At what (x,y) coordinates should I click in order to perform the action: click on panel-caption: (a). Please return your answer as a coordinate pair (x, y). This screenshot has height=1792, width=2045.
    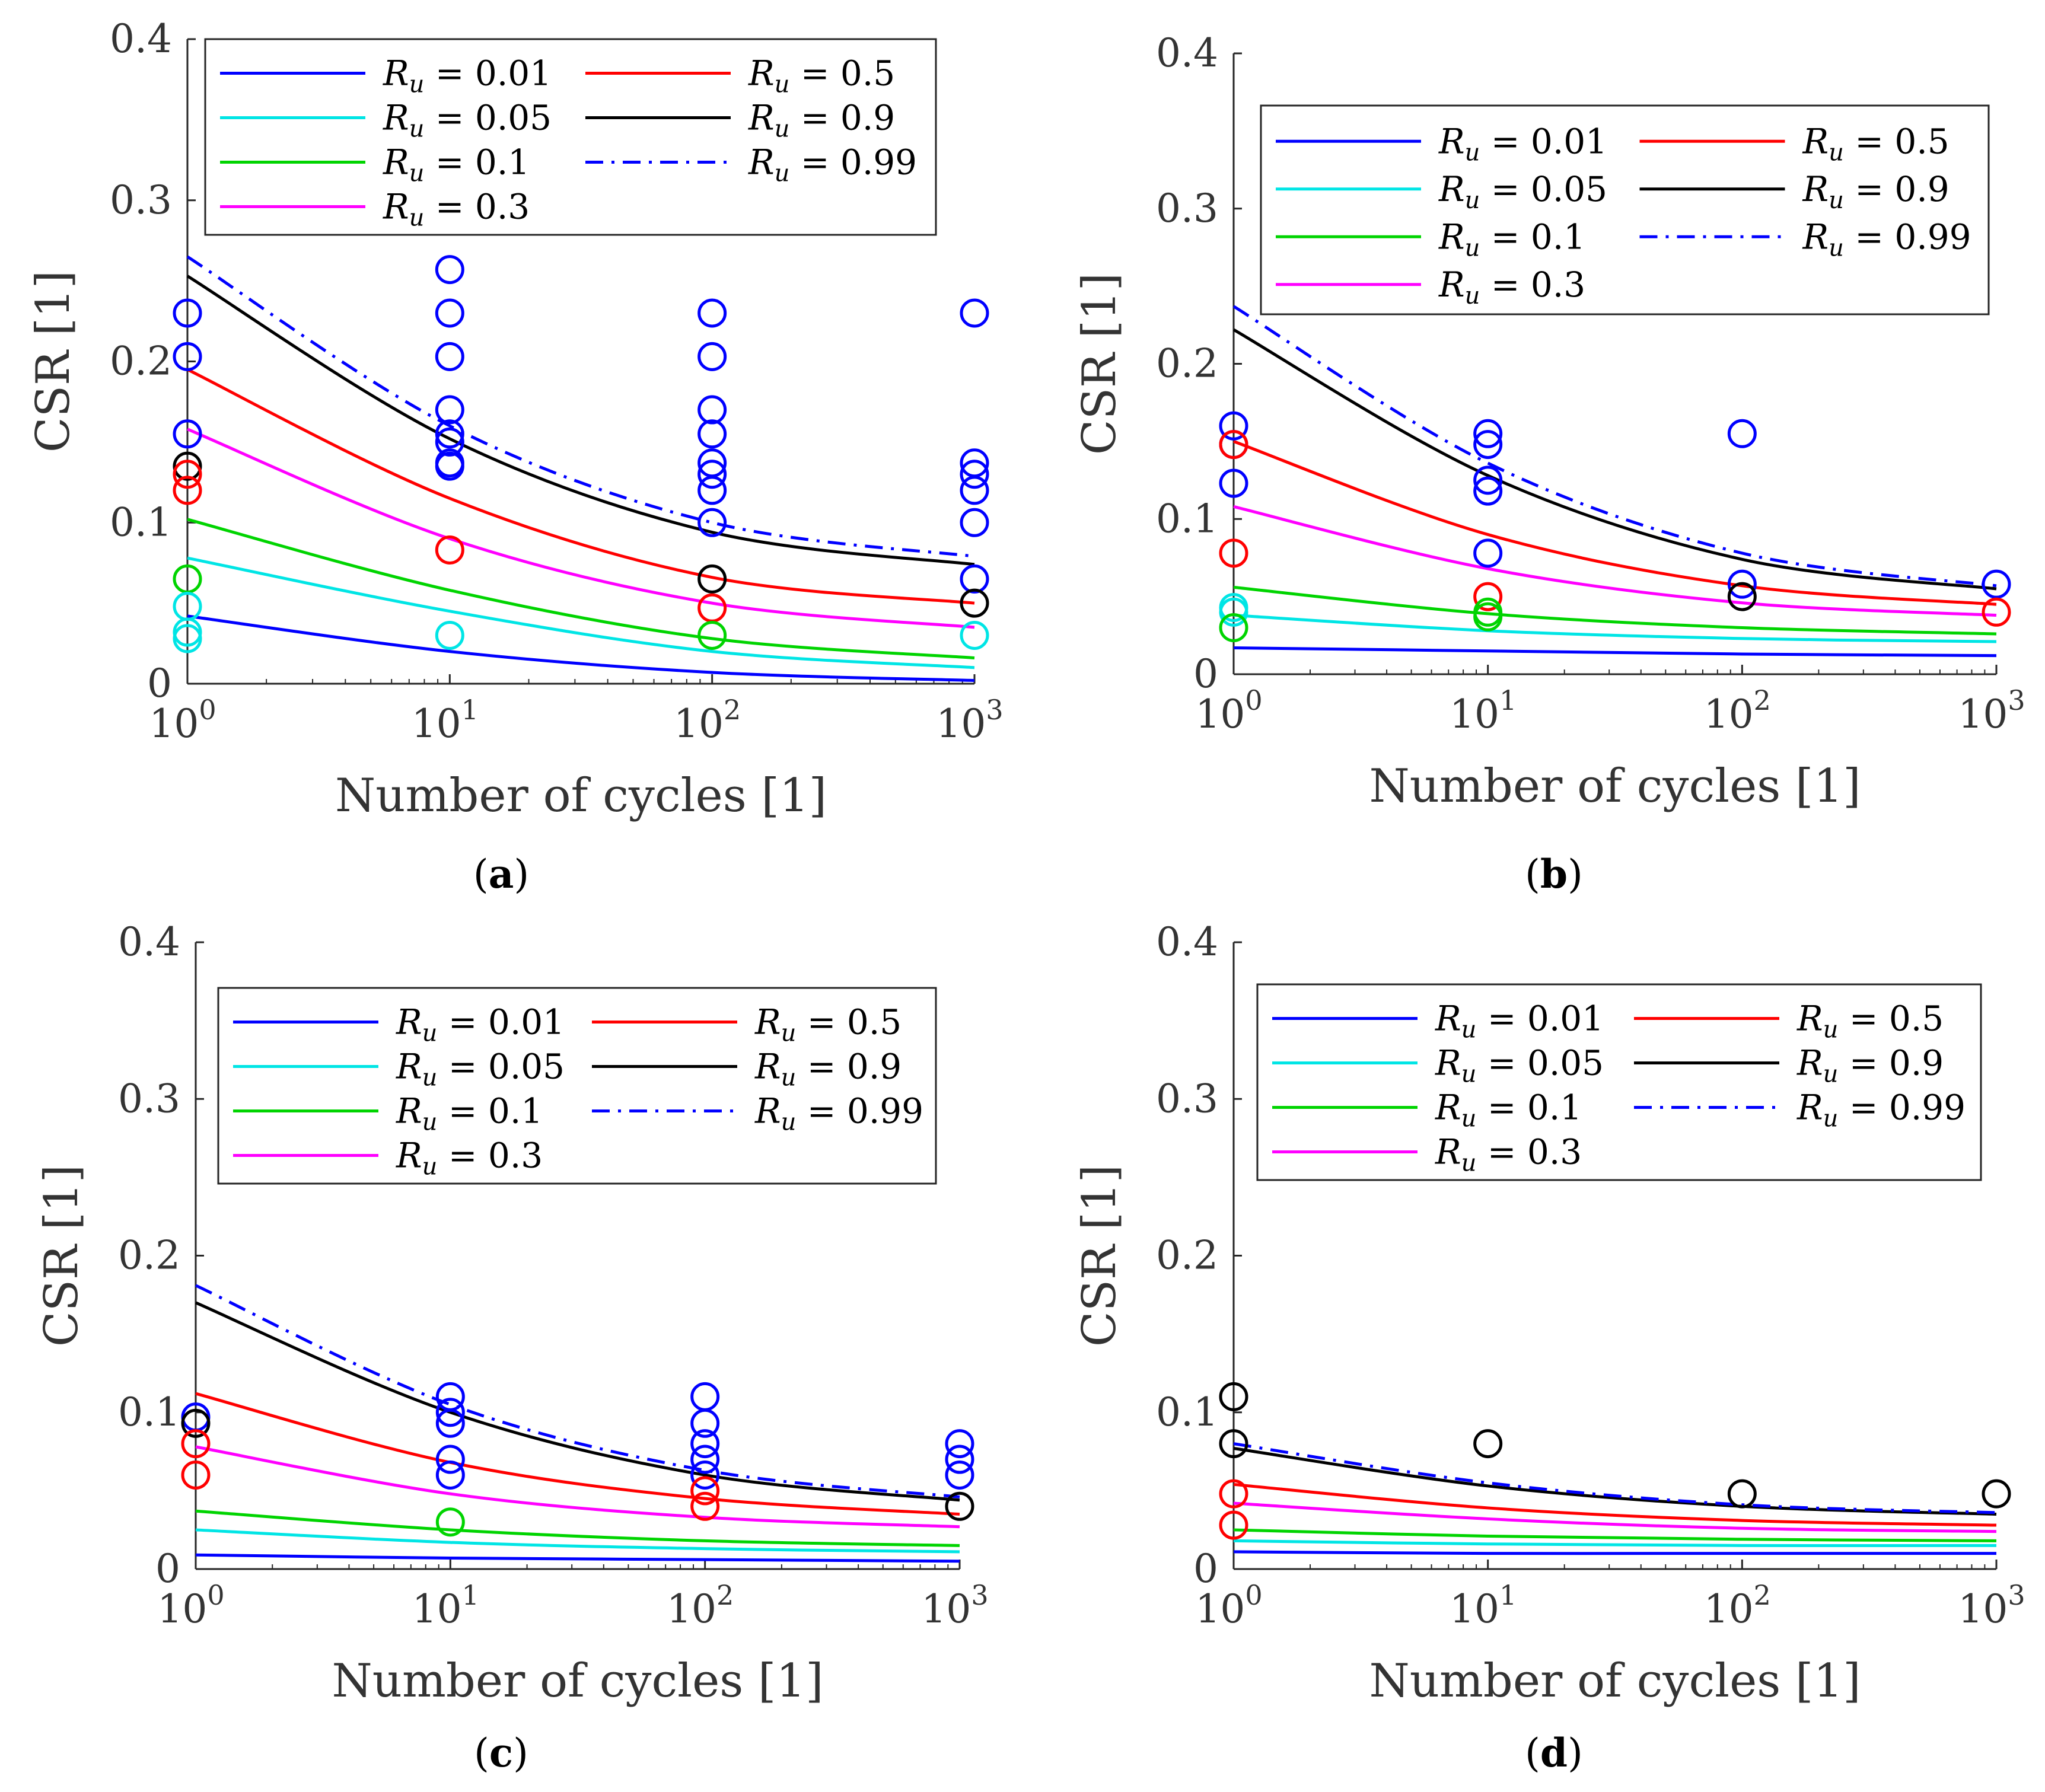
    Looking at the image, I should click on (501, 874).